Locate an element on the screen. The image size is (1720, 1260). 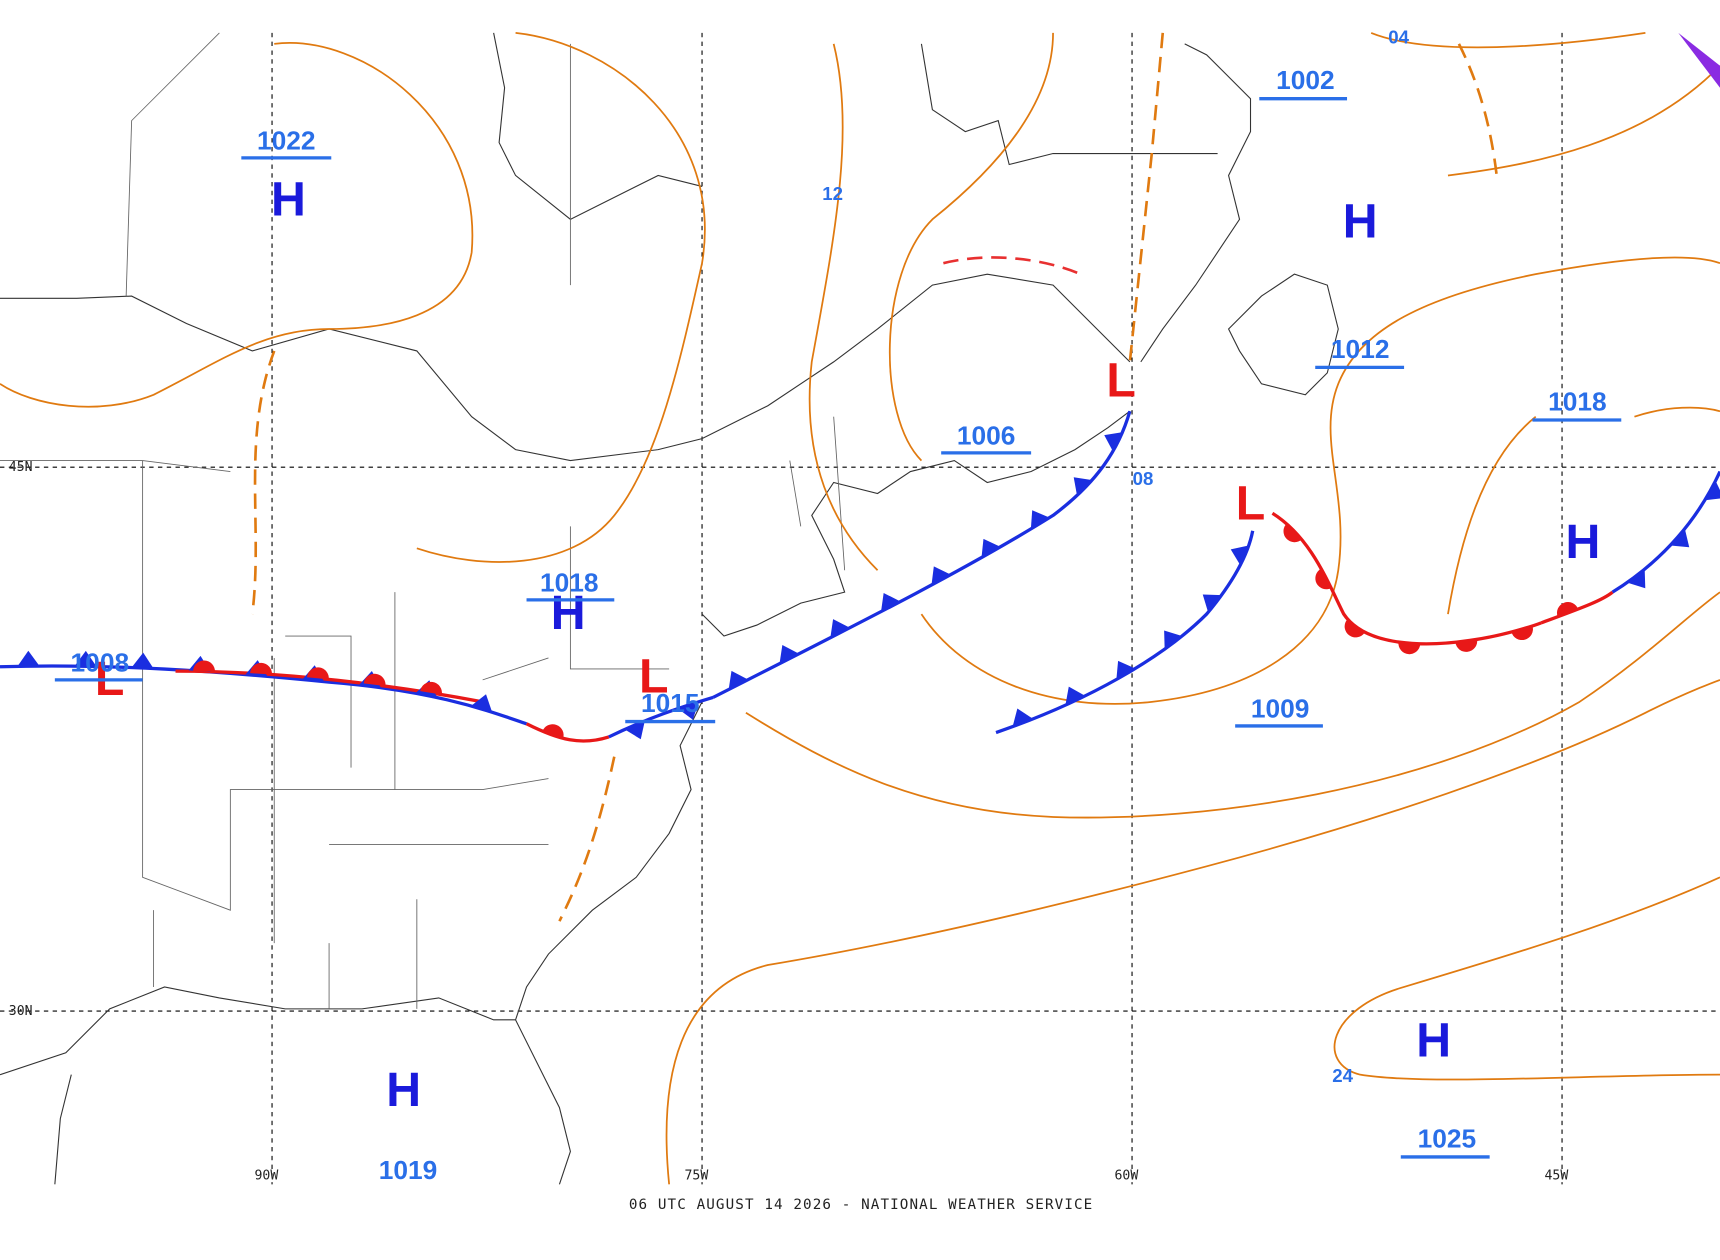
lon-label: 90W is located at coordinates (266, 1176).